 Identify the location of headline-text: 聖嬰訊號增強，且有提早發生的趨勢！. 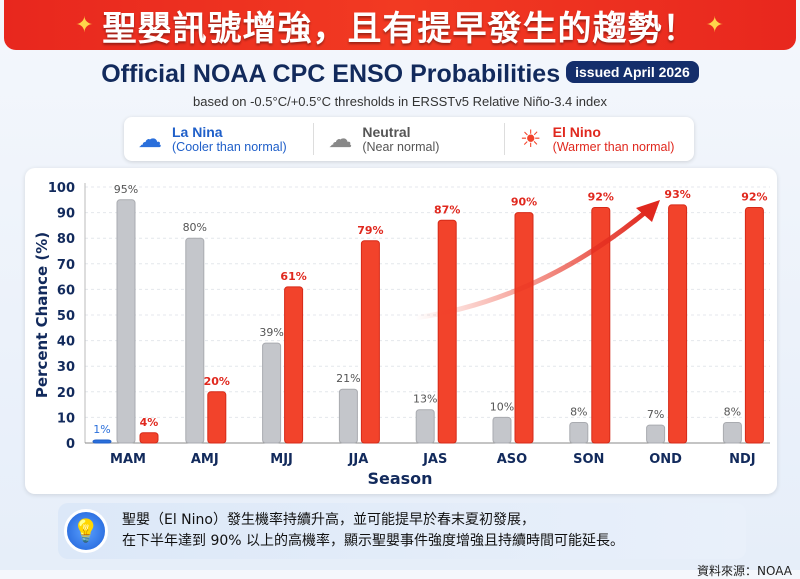
(400, 28).